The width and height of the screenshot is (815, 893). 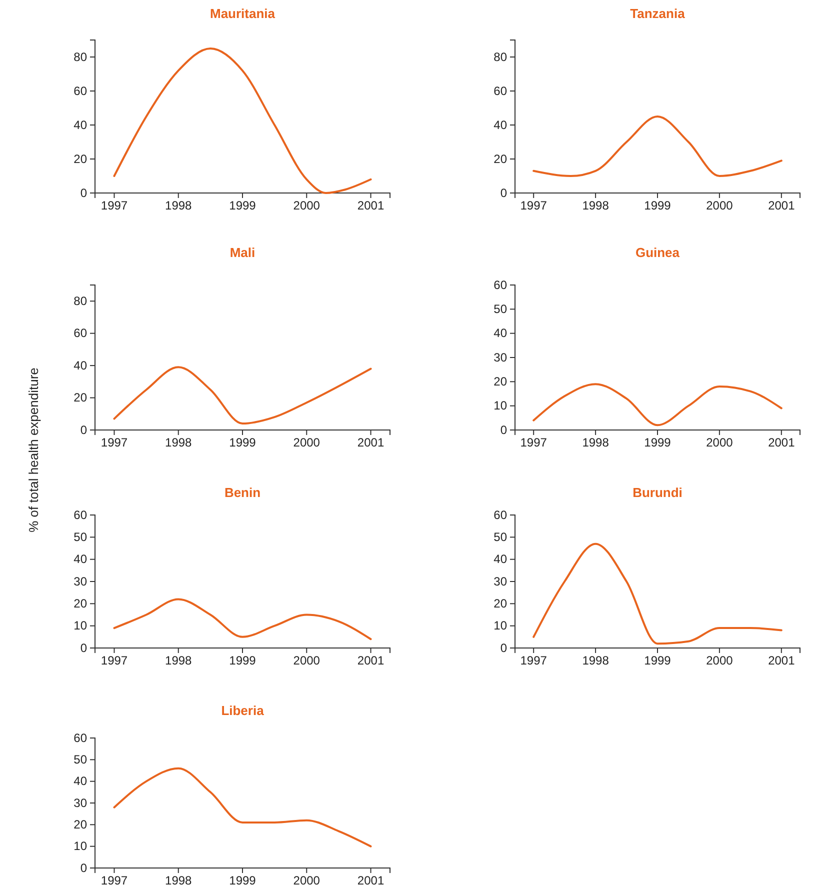 I want to click on chart-title: Mali, so click(x=243, y=252).